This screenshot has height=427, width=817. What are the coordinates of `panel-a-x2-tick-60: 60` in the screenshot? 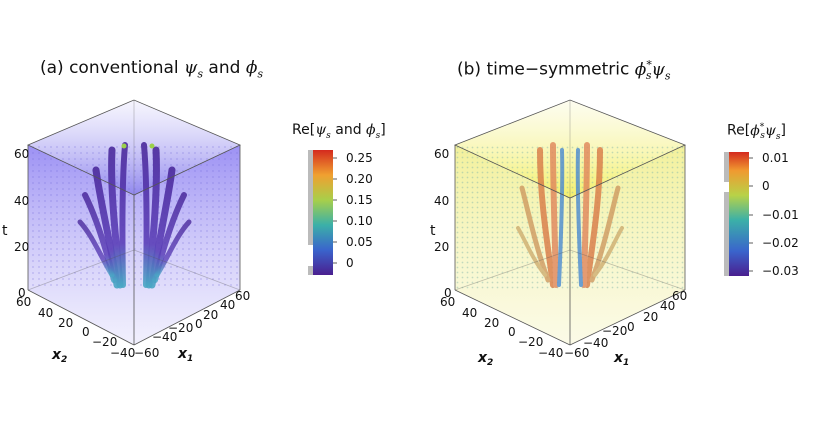 It's located at (23, 302).